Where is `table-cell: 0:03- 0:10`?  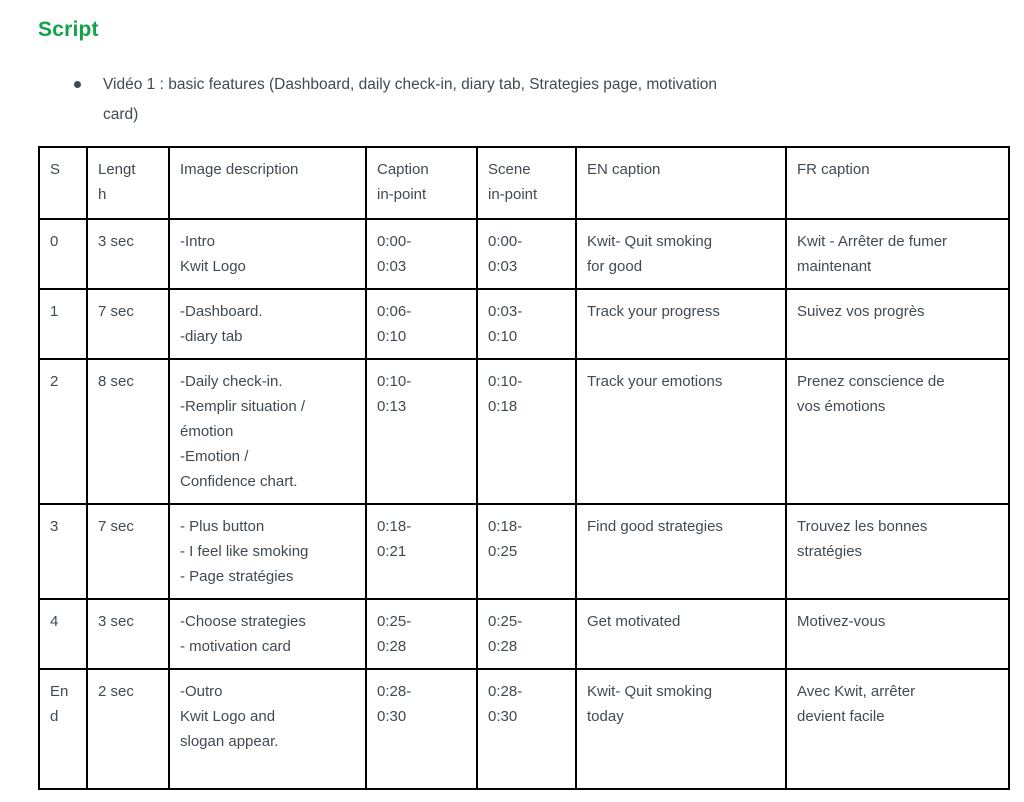 table-cell: 0:03- 0:10 is located at coordinates (526, 324).